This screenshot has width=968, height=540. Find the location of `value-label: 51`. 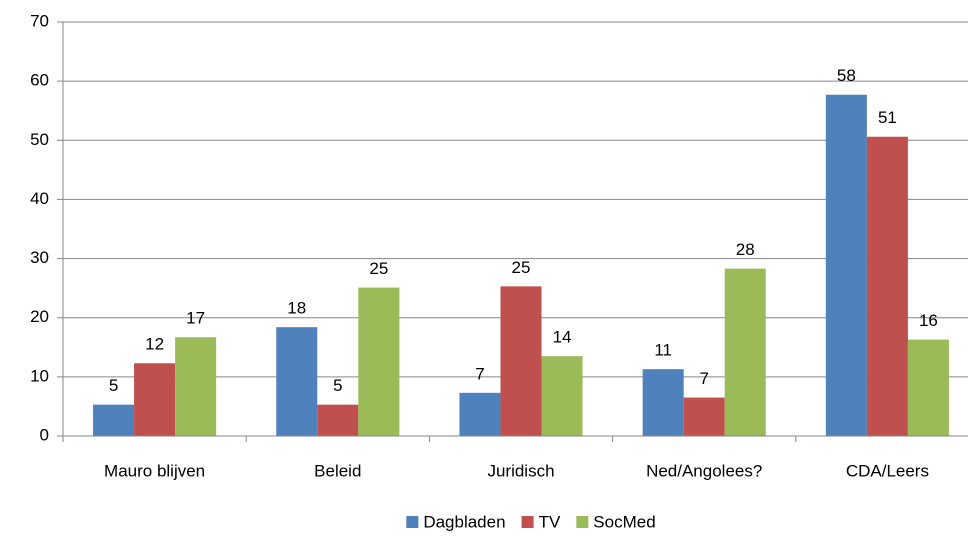

value-label: 51 is located at coordinates (887, 117).